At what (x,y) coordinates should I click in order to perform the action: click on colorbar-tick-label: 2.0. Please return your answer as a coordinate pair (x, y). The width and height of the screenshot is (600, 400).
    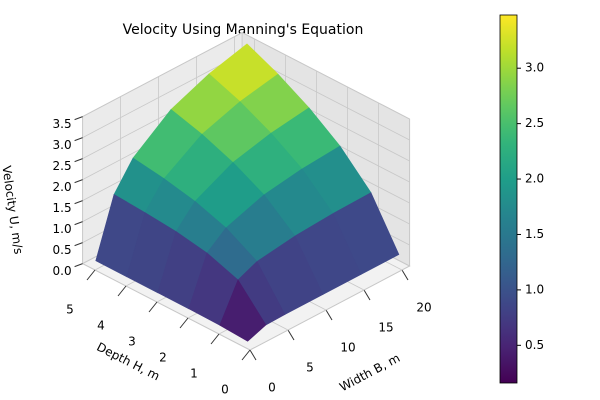
    Looking at the image, I should click on (534, 179).